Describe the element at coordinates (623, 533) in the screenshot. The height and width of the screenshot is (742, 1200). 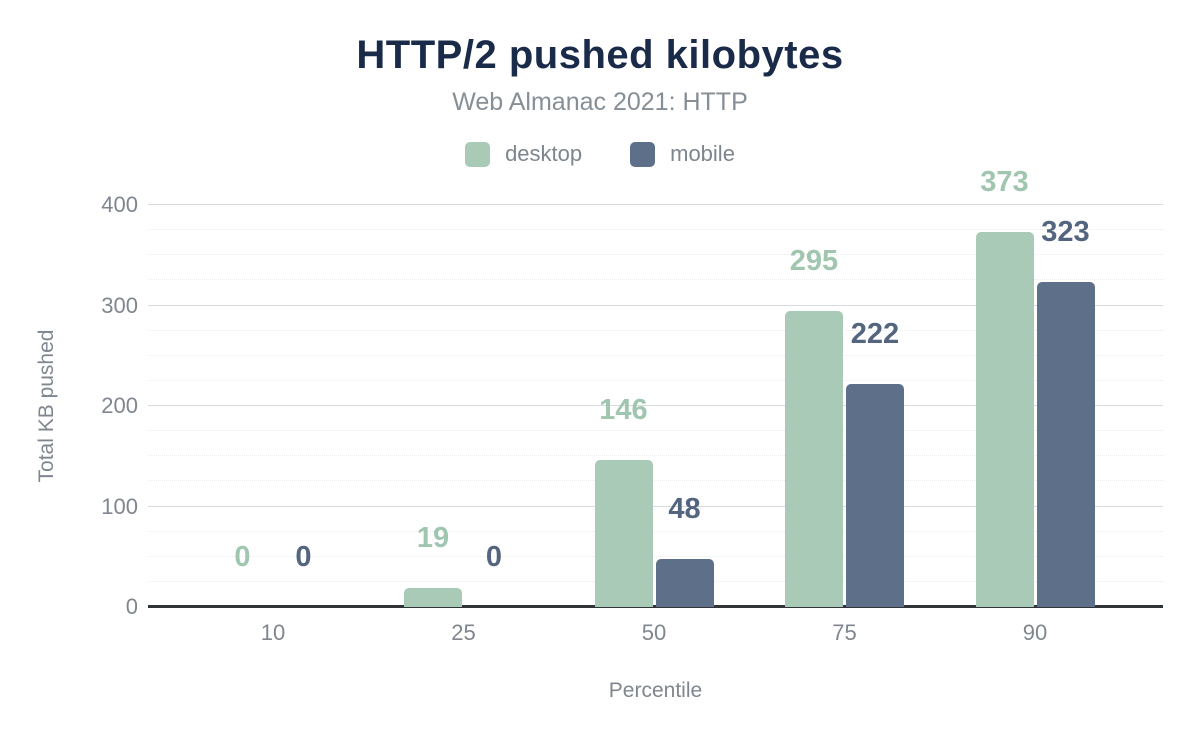
I see `bar-desktop-p50` at that location.